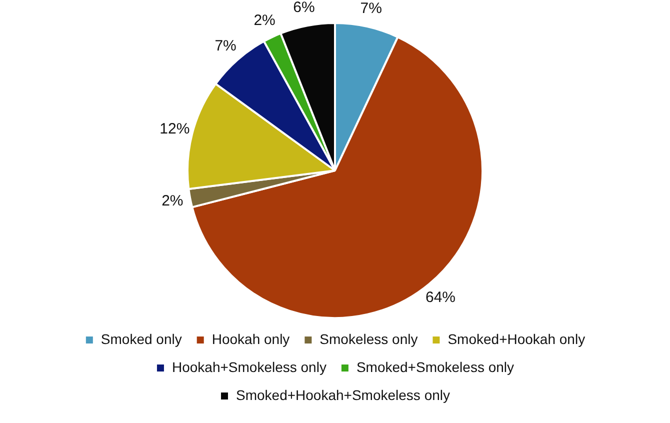 The image size is (670, 423). What do you see at coordinates (517, 338) in the screenshot?
I see `legend-label: Smoked+Hookah only` at bounding box center [517, 338].